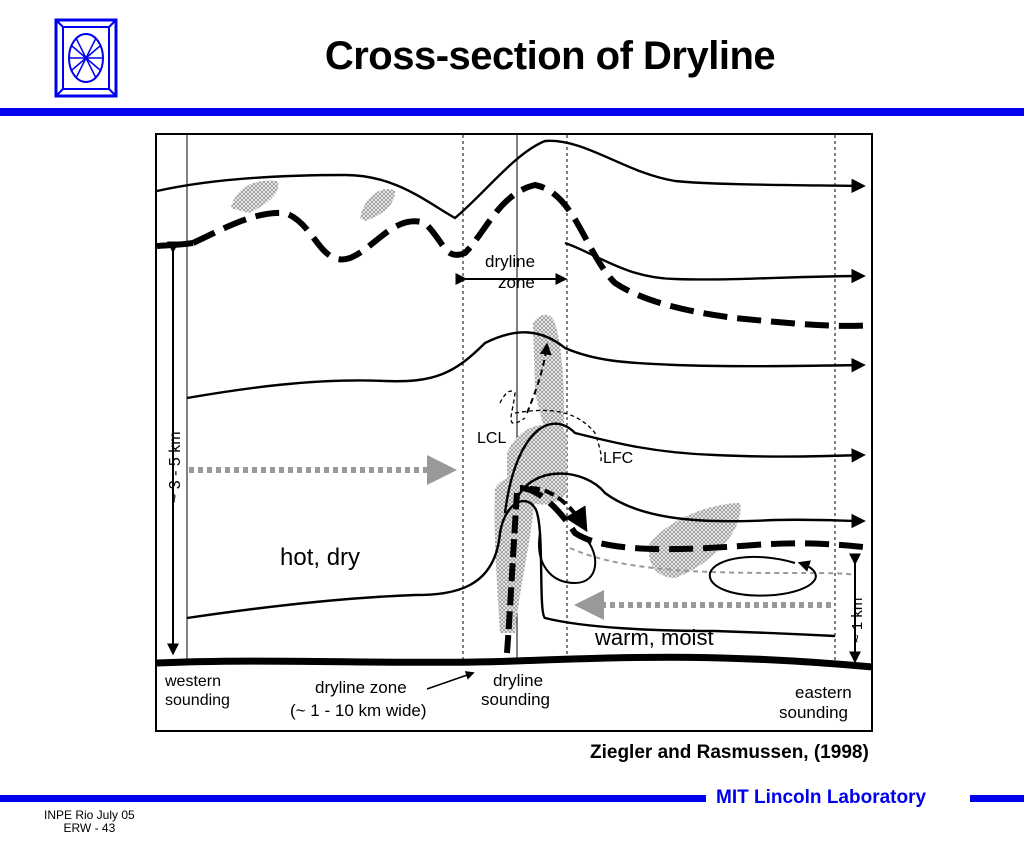  What do you see at coordinates (510, 261) in the screenshot?
I see `dryline-zone-top-label-1: dryline` at bounding box center [510, 261].